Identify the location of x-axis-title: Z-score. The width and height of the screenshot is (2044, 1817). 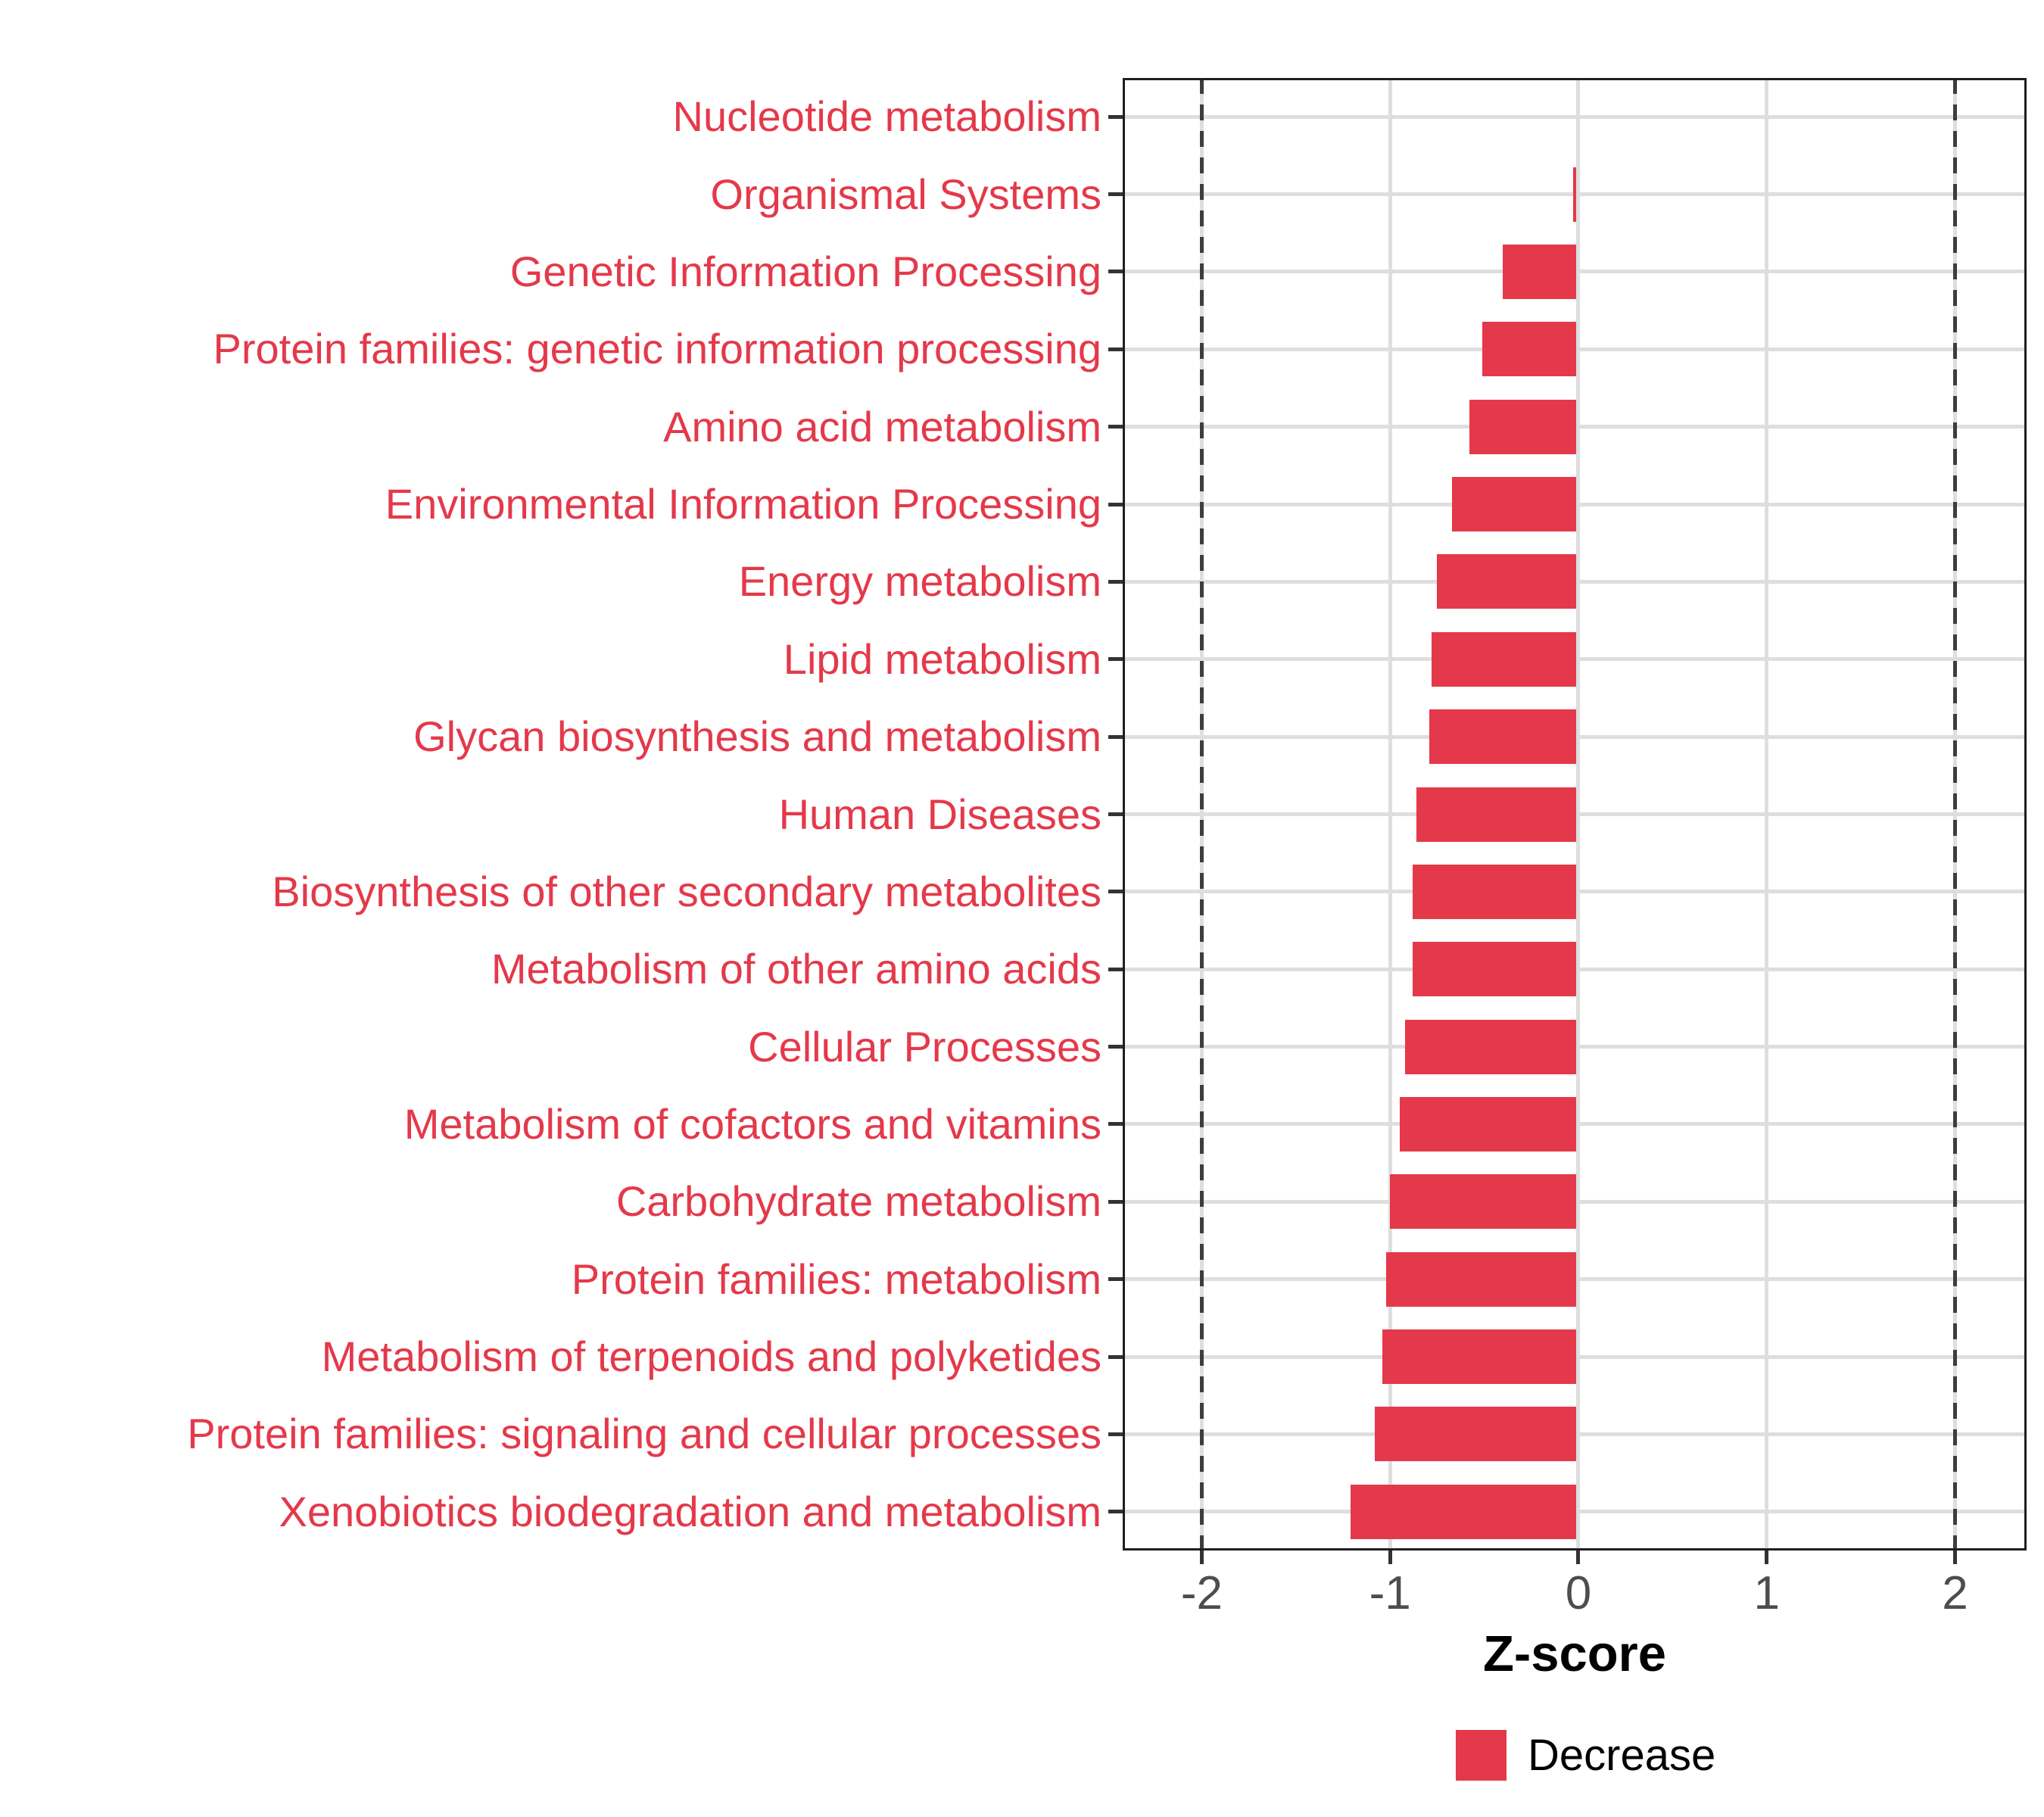
(1574, 1653).